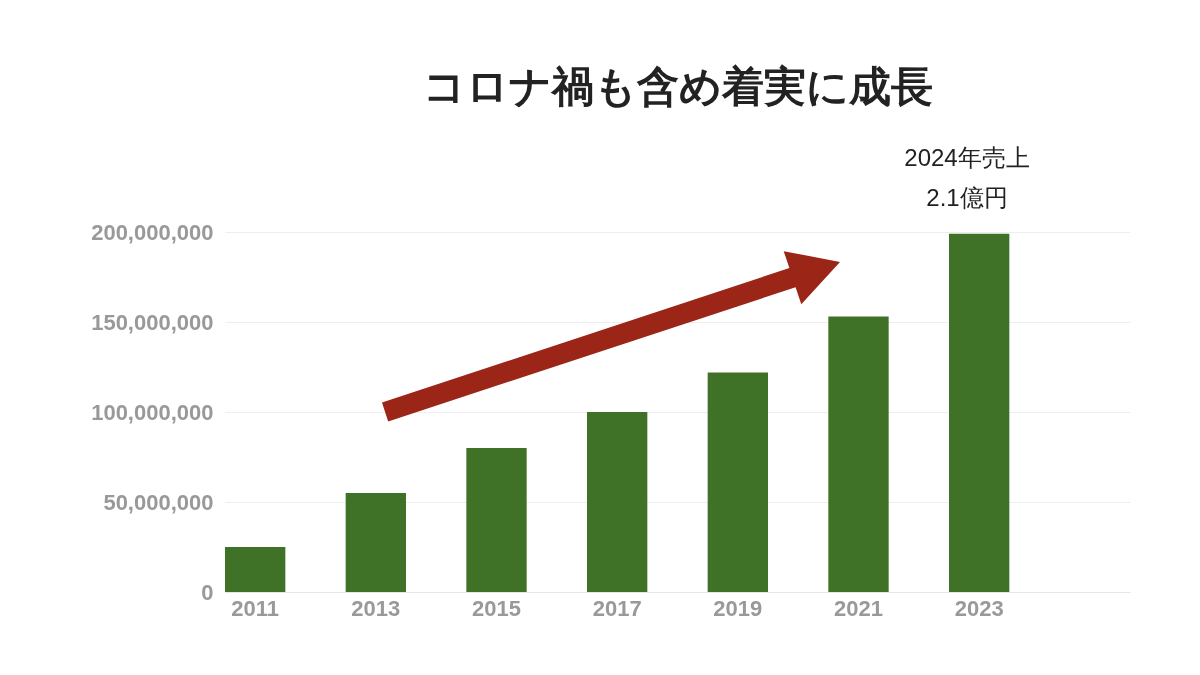  What do you see at coordinates (677, 86) in the screenshot?
I see `chart-title: コロナ禍も含め着実に成長` at bounding box center [677, 86].